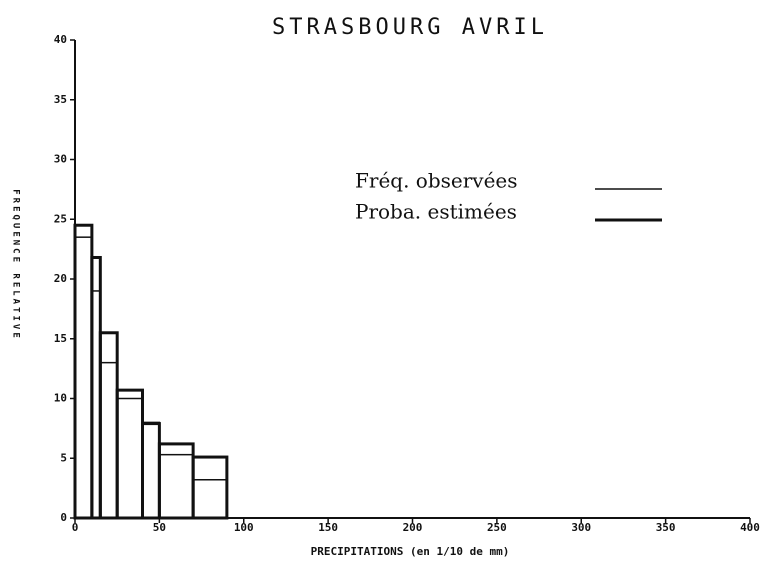 The width and height of the screenshot is (764, 562). I want to click on x-tick-label: 250, so click(497, 527).